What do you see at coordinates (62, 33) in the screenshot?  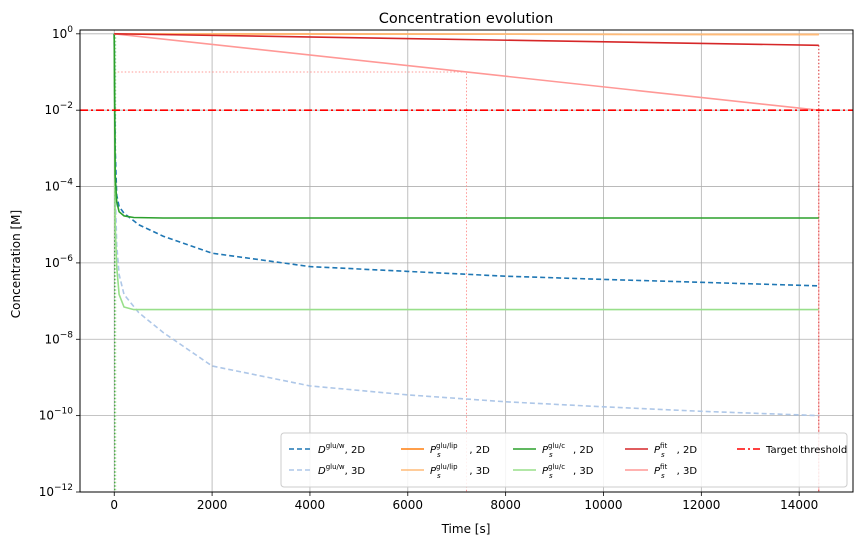 I see `y-tick-label: 10⁰` at bounding box center [62, 33].